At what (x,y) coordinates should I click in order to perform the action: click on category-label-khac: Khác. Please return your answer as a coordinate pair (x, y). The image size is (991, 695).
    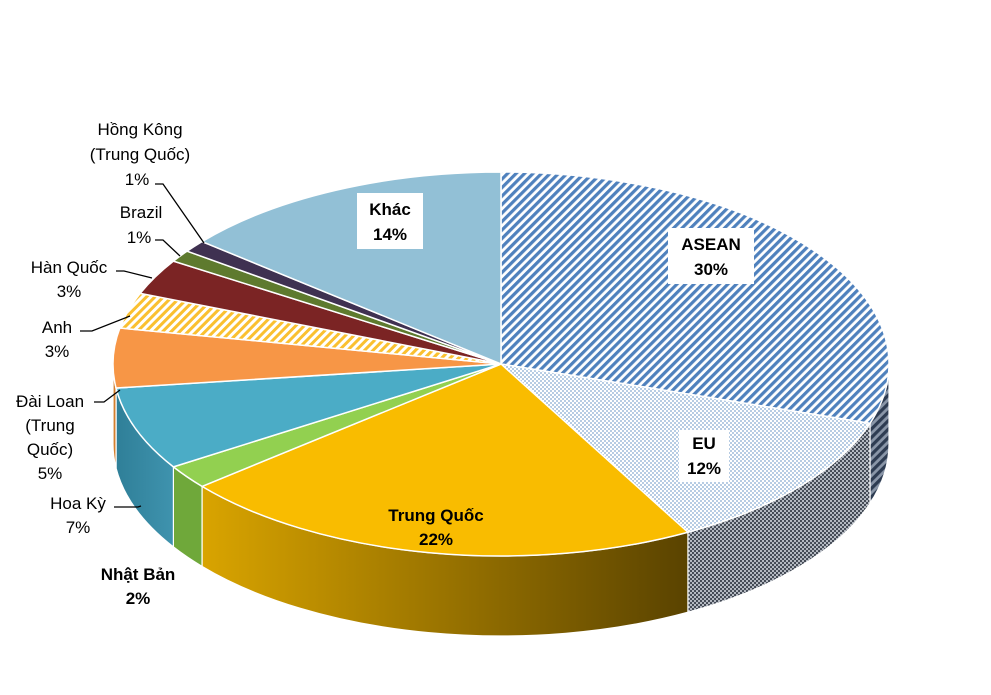
    Looking at the image, I should click on (390, 209).